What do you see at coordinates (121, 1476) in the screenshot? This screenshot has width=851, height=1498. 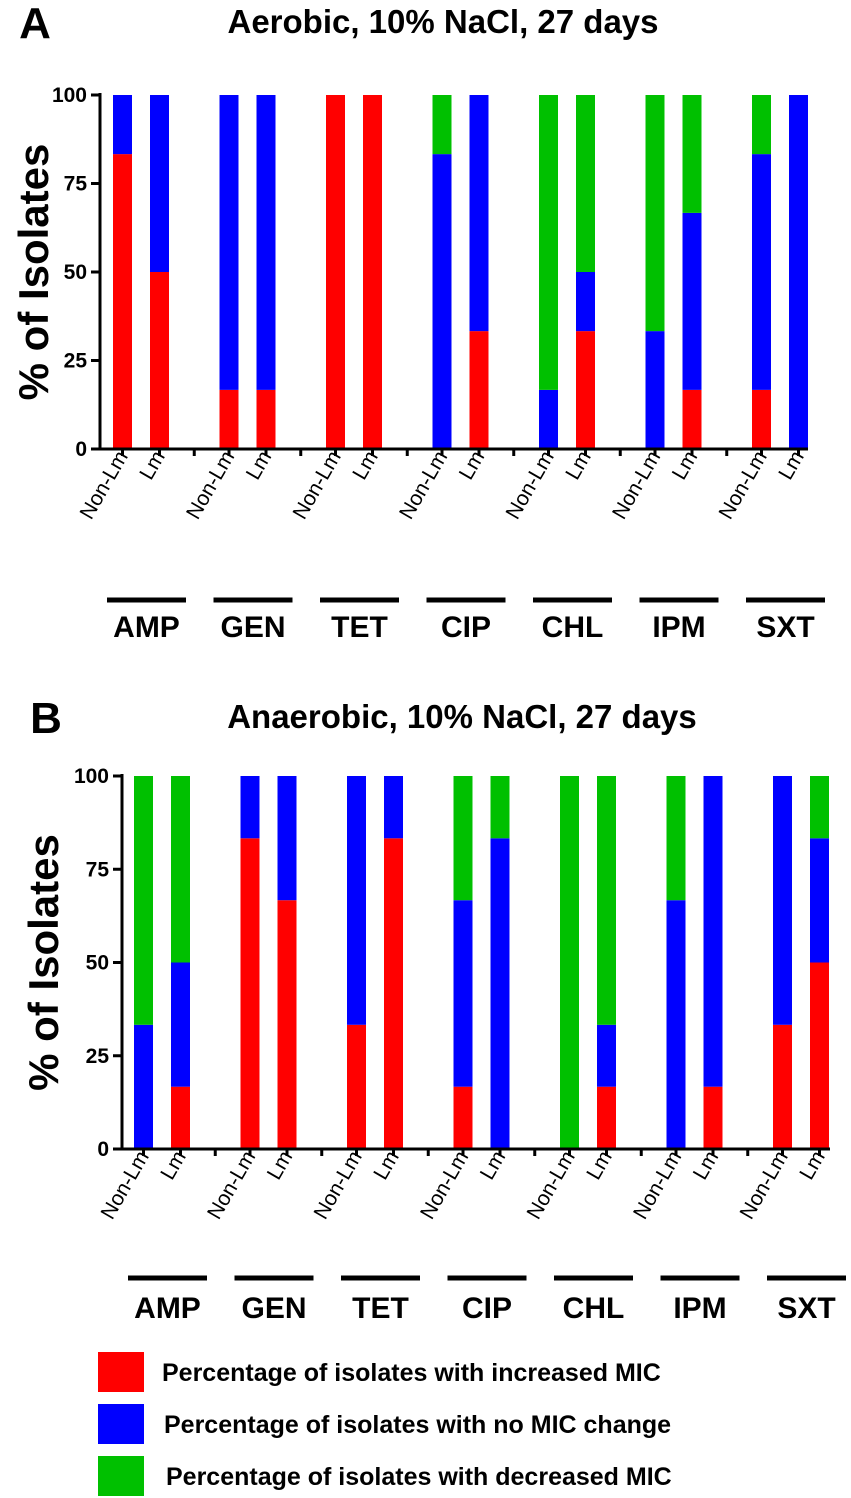 I see `legend-swatch-decreased` at bounding box center [121, 1476].